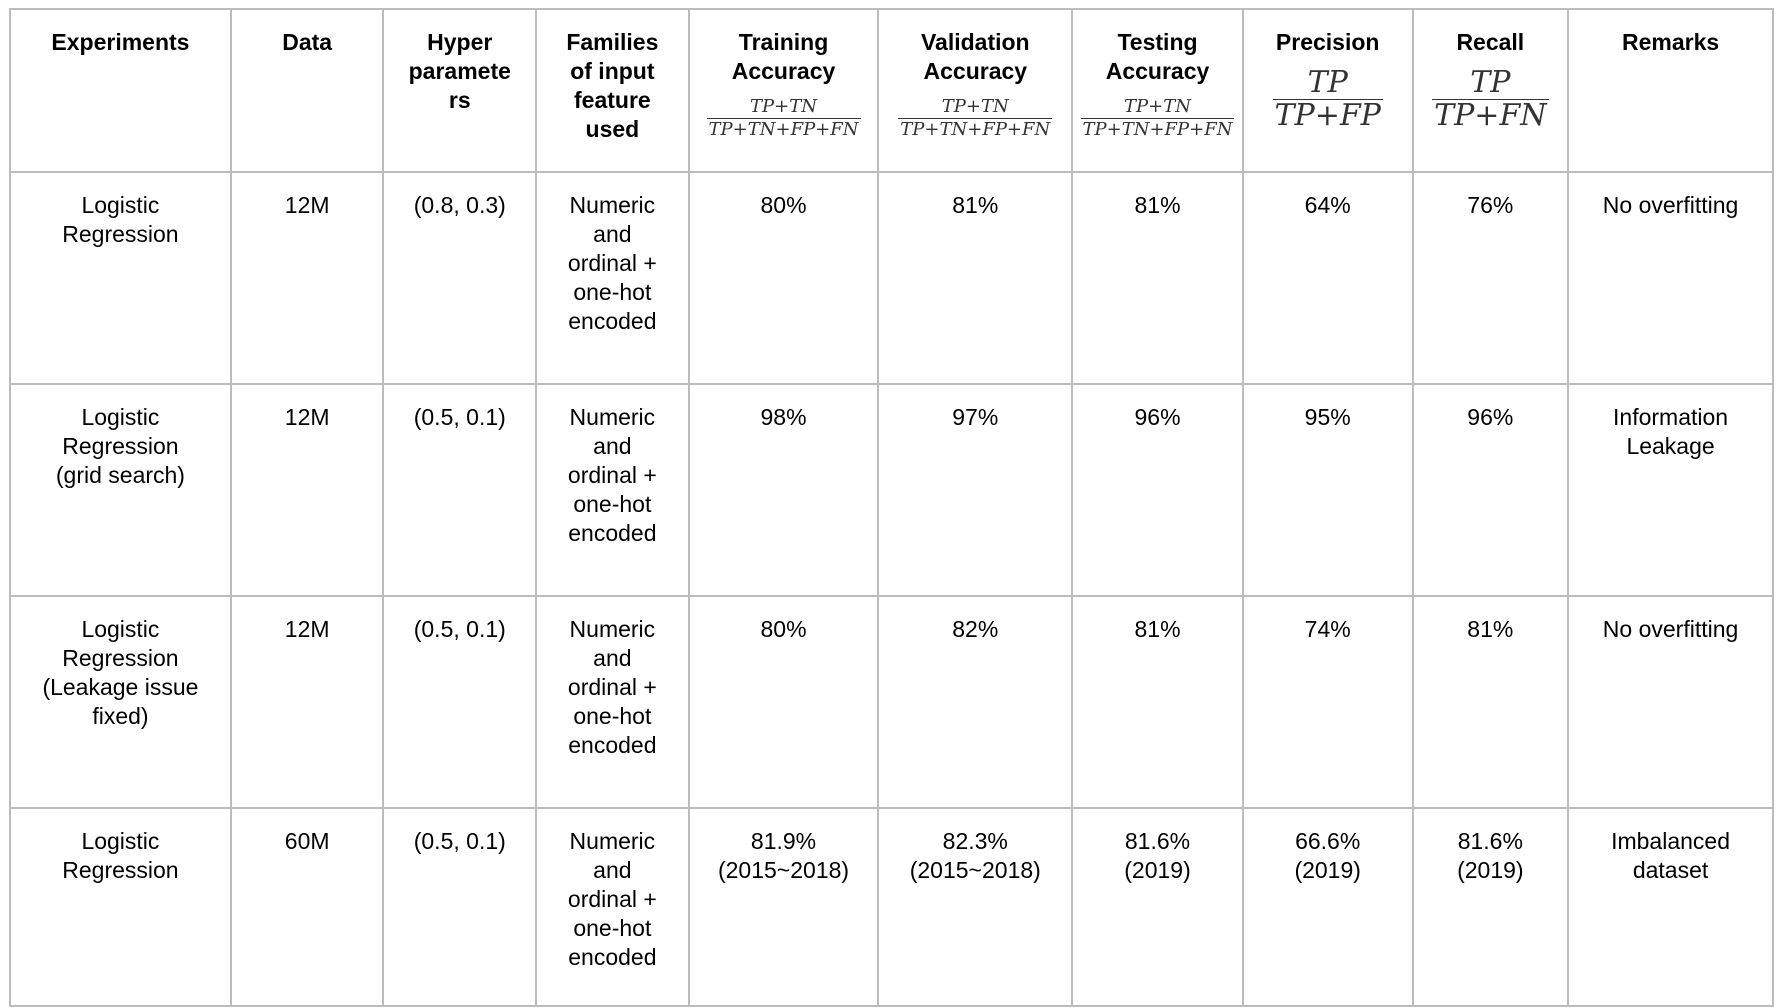  What do you see at coordinates (1490, 702) in the screenshot?
I see `cell-recall: 81%` at bounding box center [1490, 702].